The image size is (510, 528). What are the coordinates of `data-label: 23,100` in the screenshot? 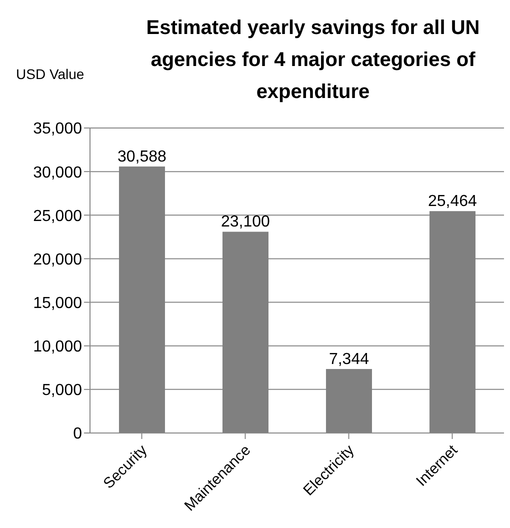 It's located at (245, 222).